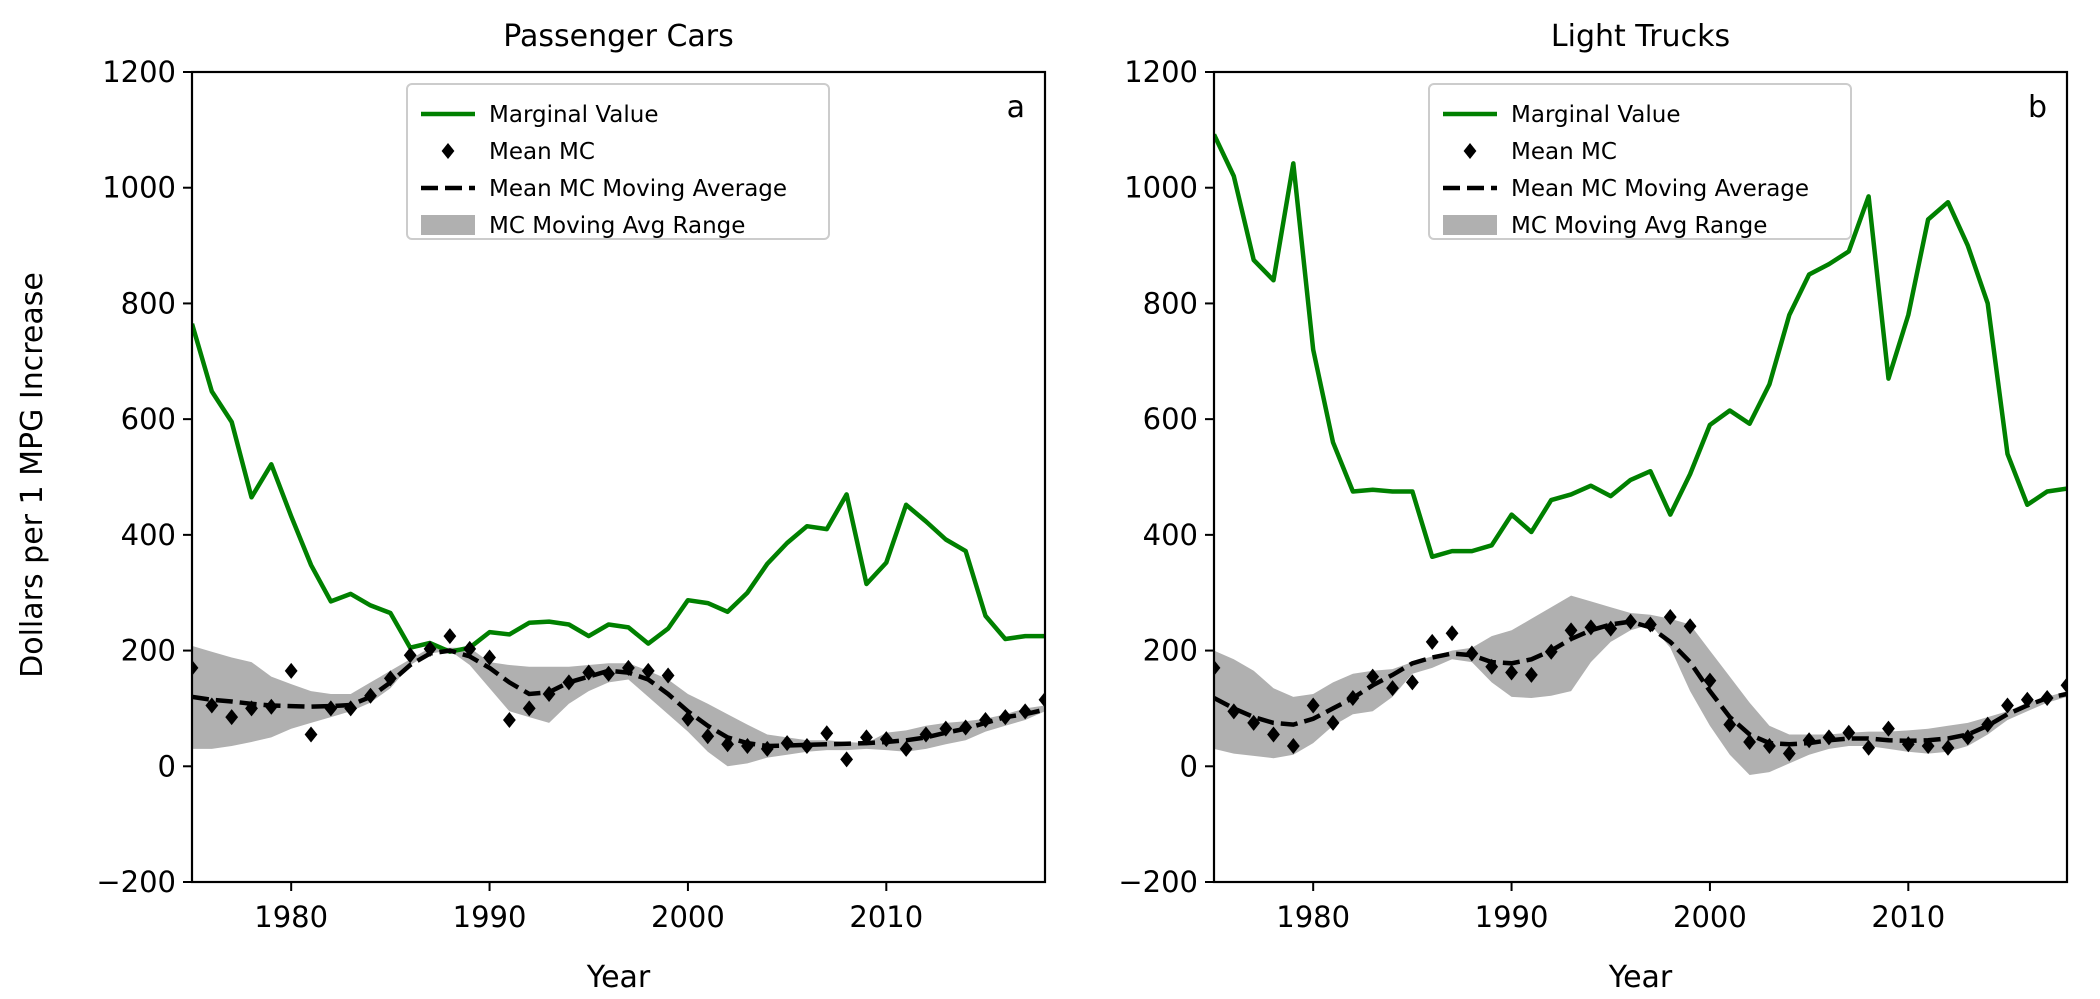 Image resolution: width=2100 pixels, height=999 pixels. Describe the element at coordinates (1470, 225) in the screenshot. I see `legend-swatch-band` at that location.